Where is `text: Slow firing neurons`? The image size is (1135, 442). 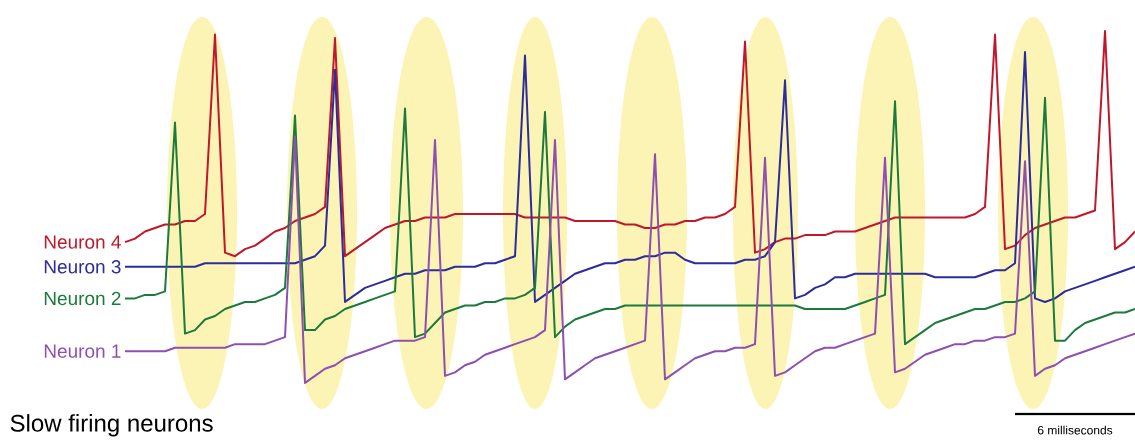 text: Slow firing neurons is located at coordinates (111, 425).